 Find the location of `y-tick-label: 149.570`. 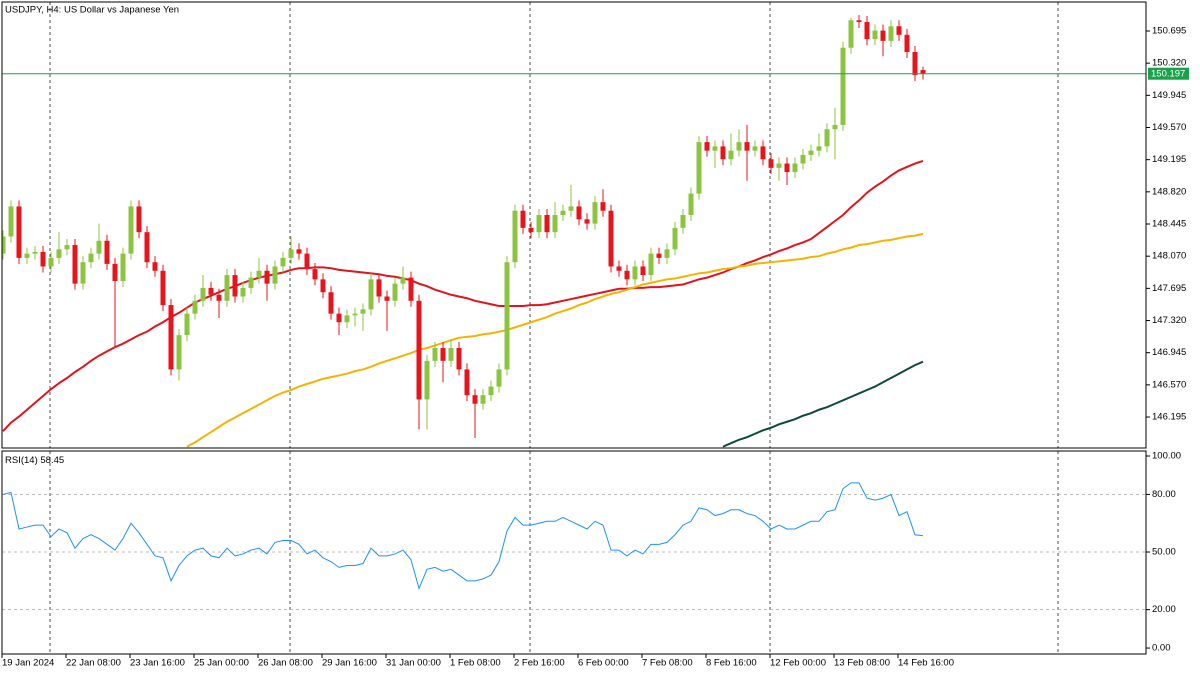

y-tick-label: 149.570 is located at coordinates (1169, 127).